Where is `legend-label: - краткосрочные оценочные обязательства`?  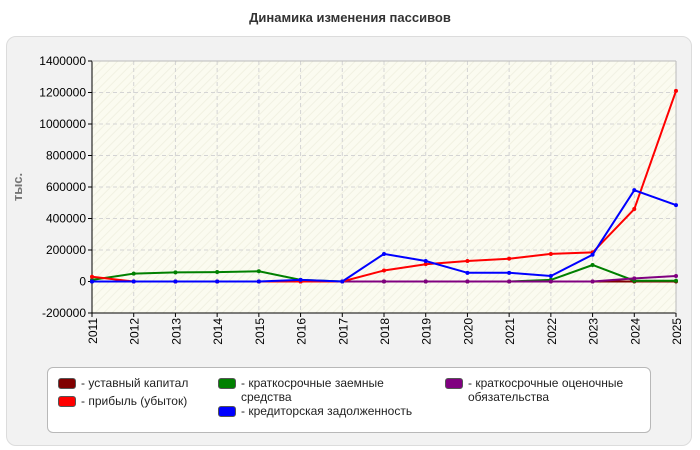
legend-label: - краткосрочные оценочные обязательства is located at coordinates (546, 390).